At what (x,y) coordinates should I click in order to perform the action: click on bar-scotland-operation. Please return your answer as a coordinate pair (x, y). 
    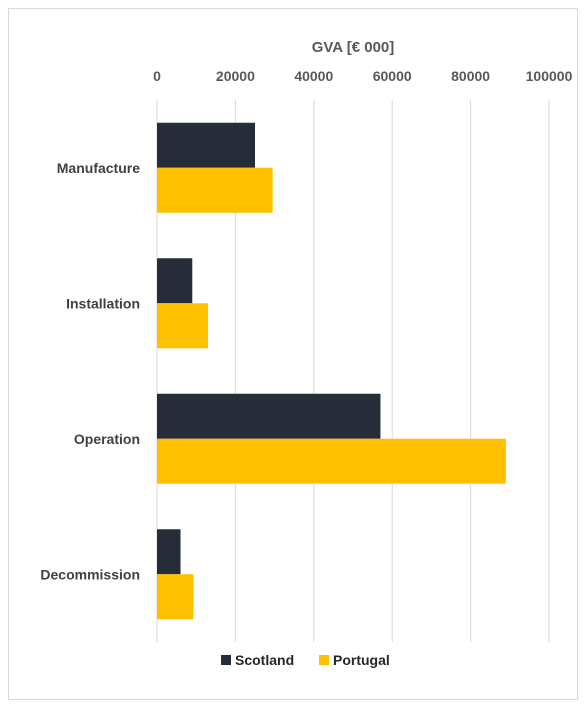
    Looking at the image, I should click on (269, 416).